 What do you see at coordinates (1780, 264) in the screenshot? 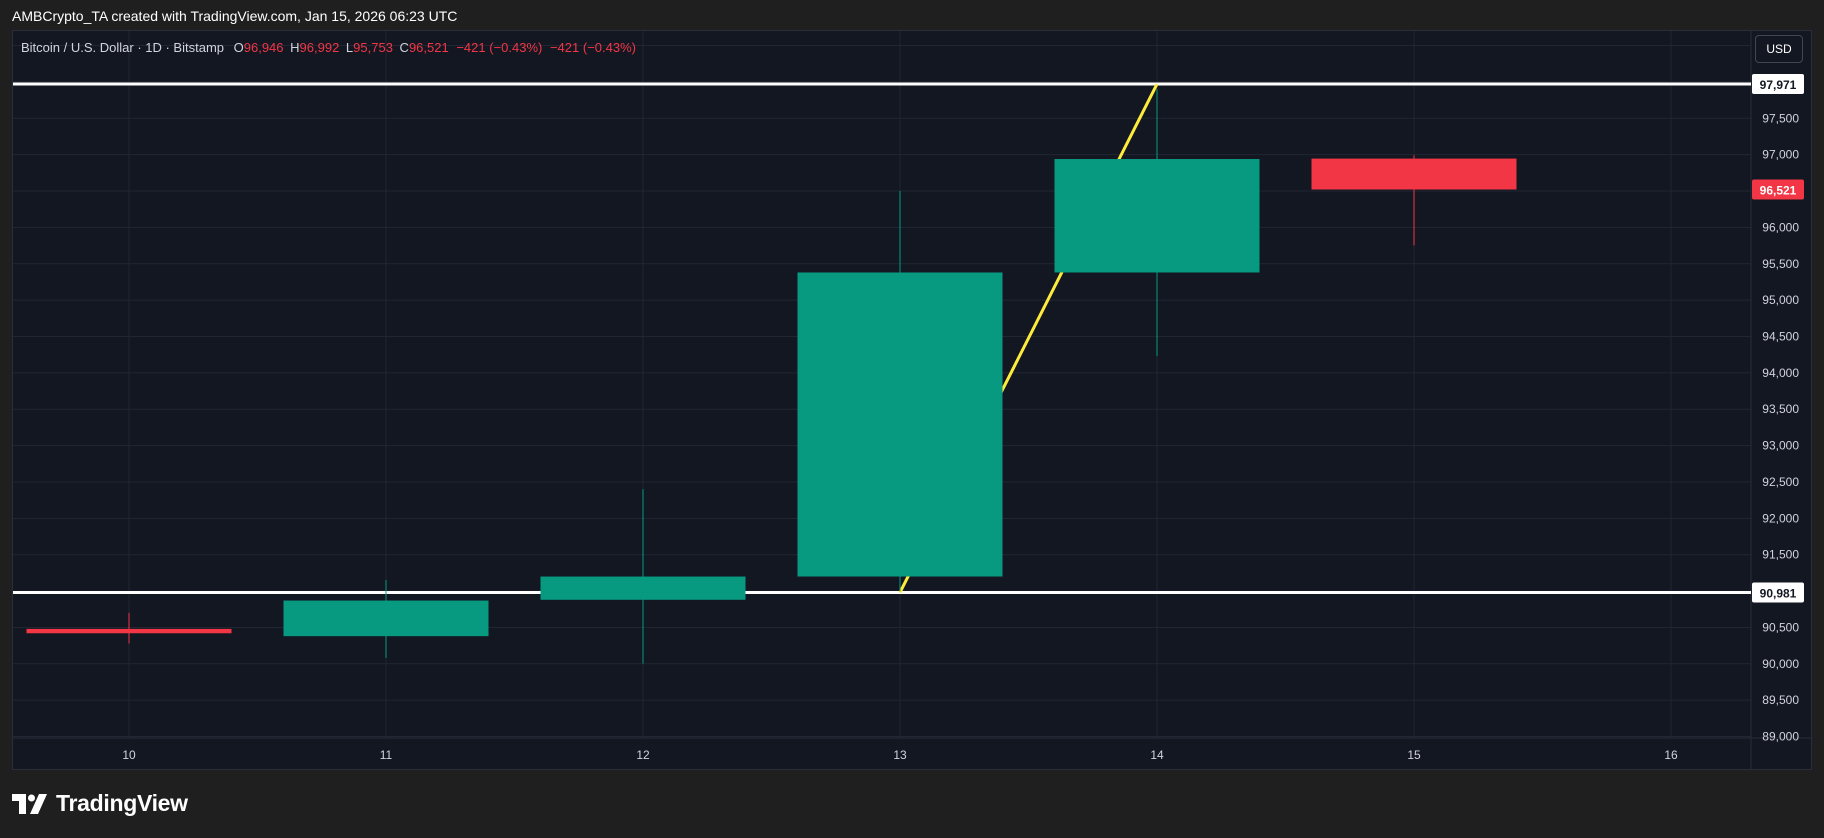
I see `y-tick-label: 95,500` at bounding box center [1780, 264].